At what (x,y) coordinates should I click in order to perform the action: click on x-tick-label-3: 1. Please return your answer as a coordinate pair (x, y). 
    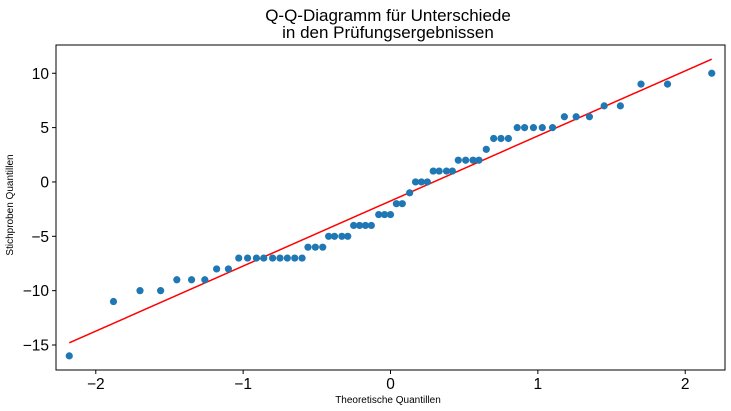
    Looking at the image, I should click on (538, 384).